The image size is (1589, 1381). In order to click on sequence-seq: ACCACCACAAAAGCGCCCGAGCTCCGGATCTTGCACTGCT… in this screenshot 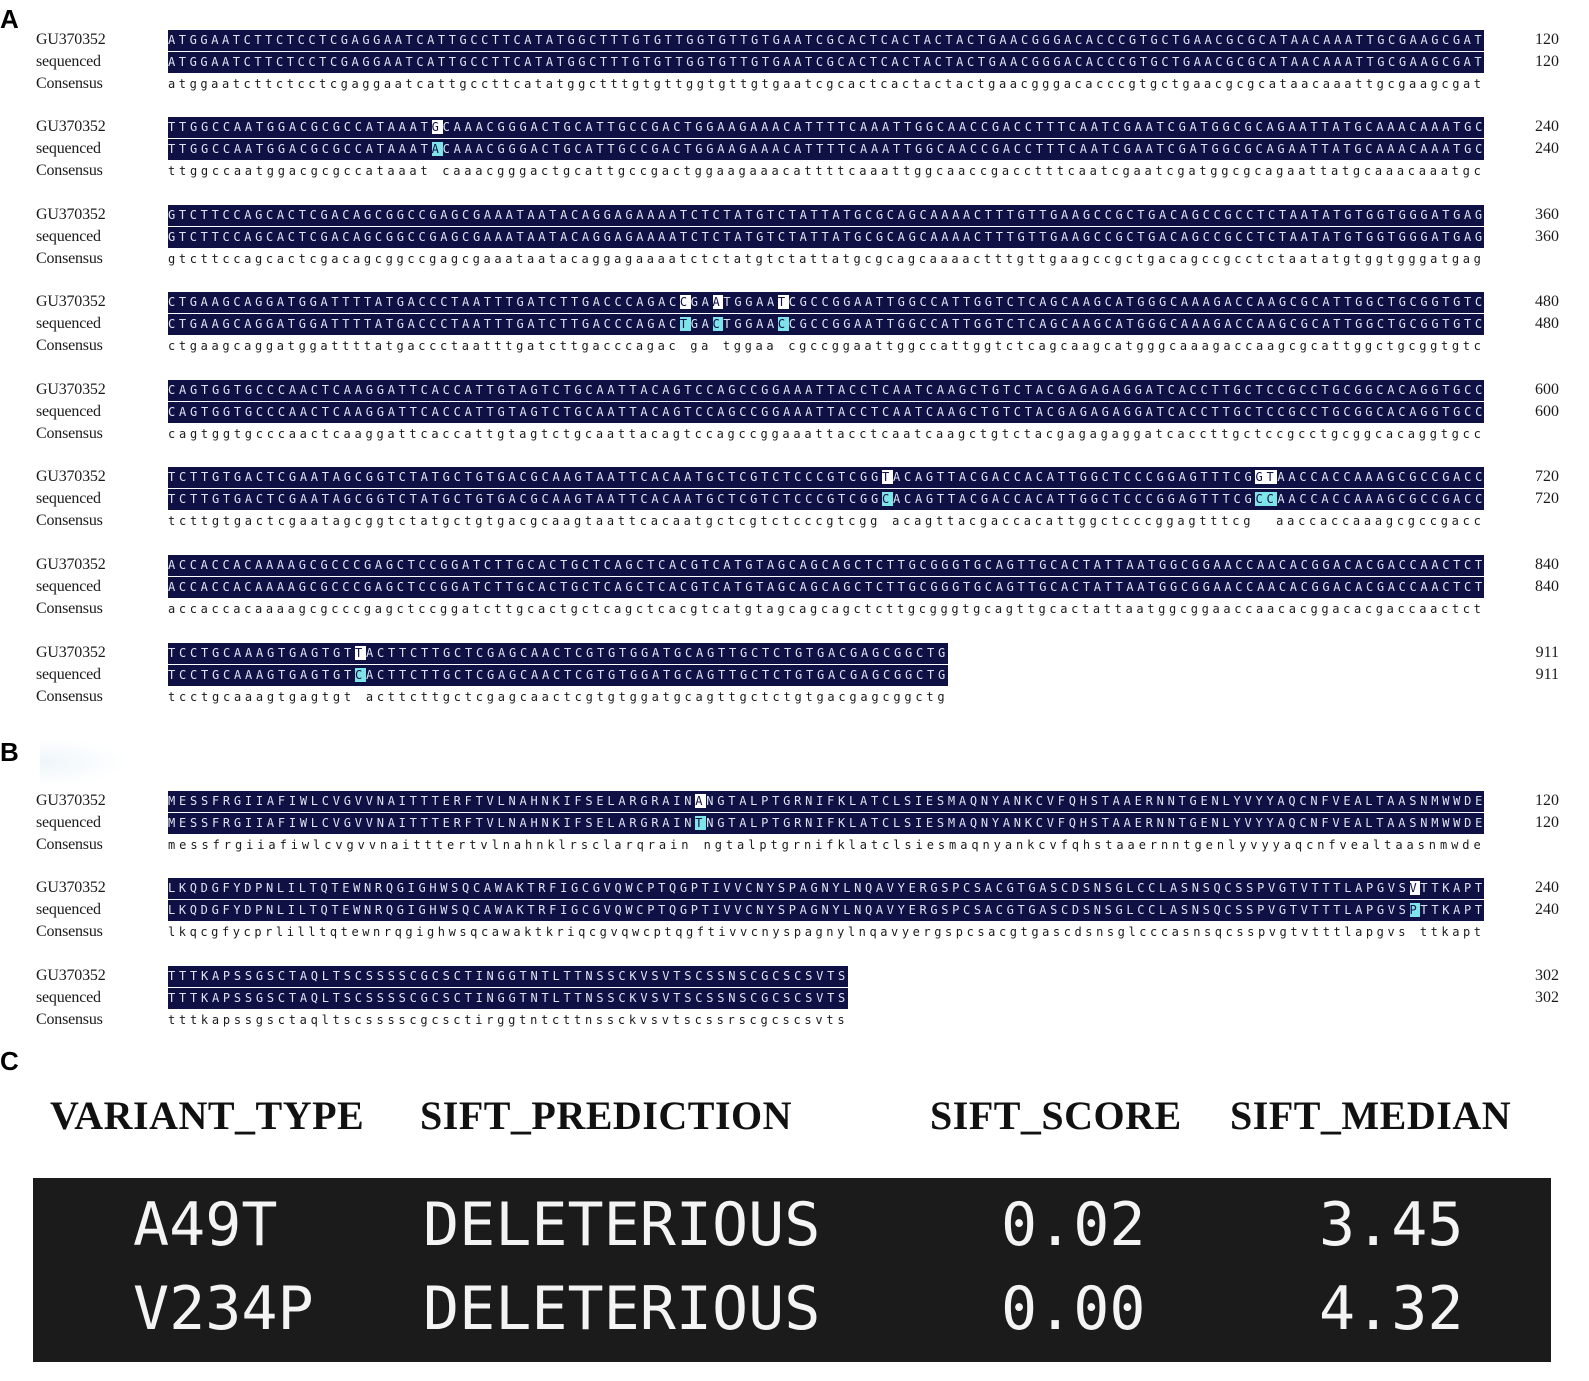, I will do `click(826, 587)`.